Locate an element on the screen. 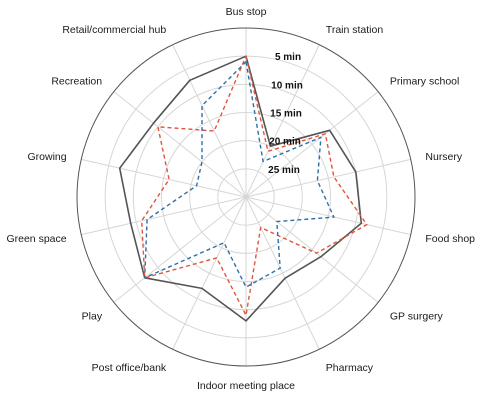 This screenshot has width=503, height=401. category-label: Primary school is located at coordinates (424, 81).